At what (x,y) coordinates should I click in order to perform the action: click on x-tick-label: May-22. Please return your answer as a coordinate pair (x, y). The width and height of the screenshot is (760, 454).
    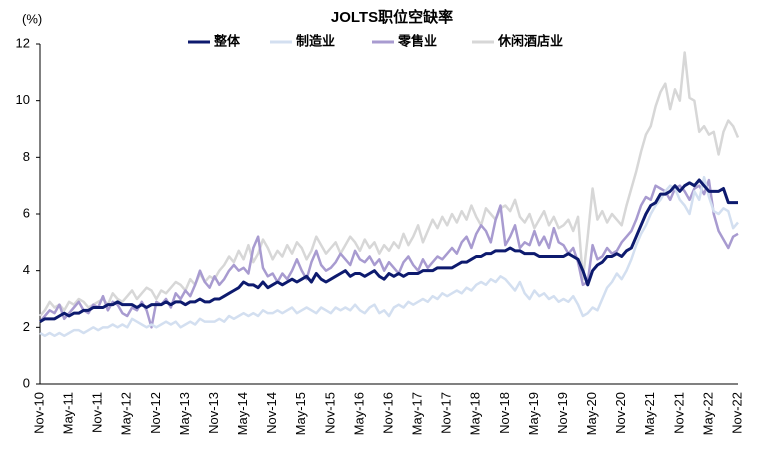
    Looking at the image, I should click on (707, 413).